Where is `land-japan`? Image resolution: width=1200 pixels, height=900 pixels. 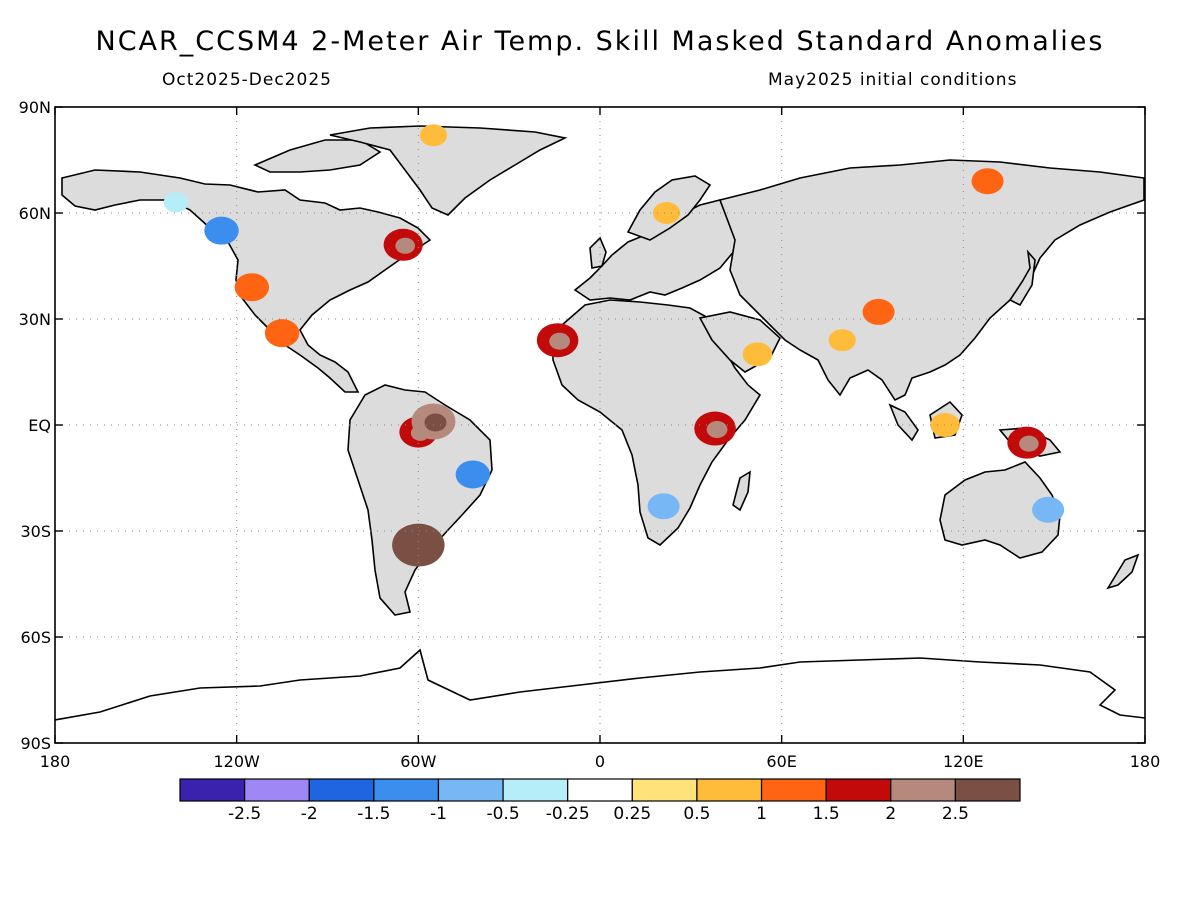 land-japan is located at coordinates (1022, 278).